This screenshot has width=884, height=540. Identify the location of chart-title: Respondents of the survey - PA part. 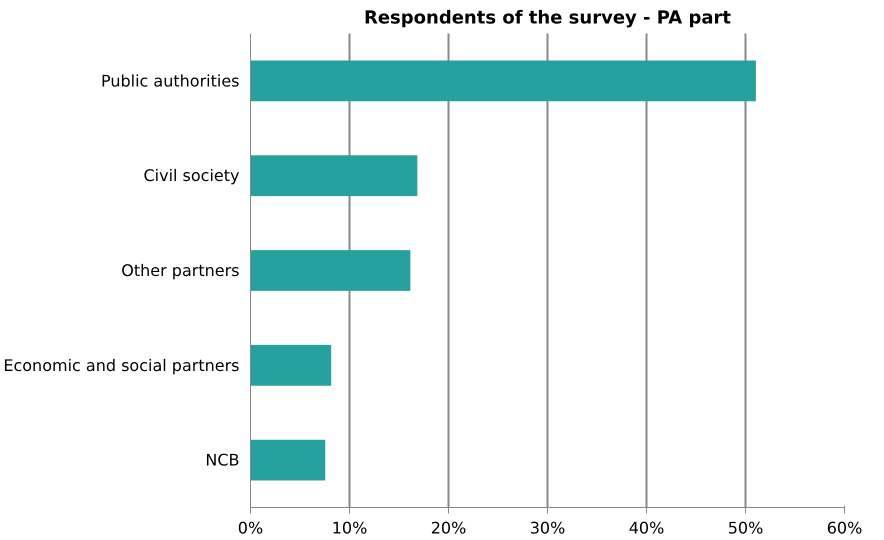
(548, 18).